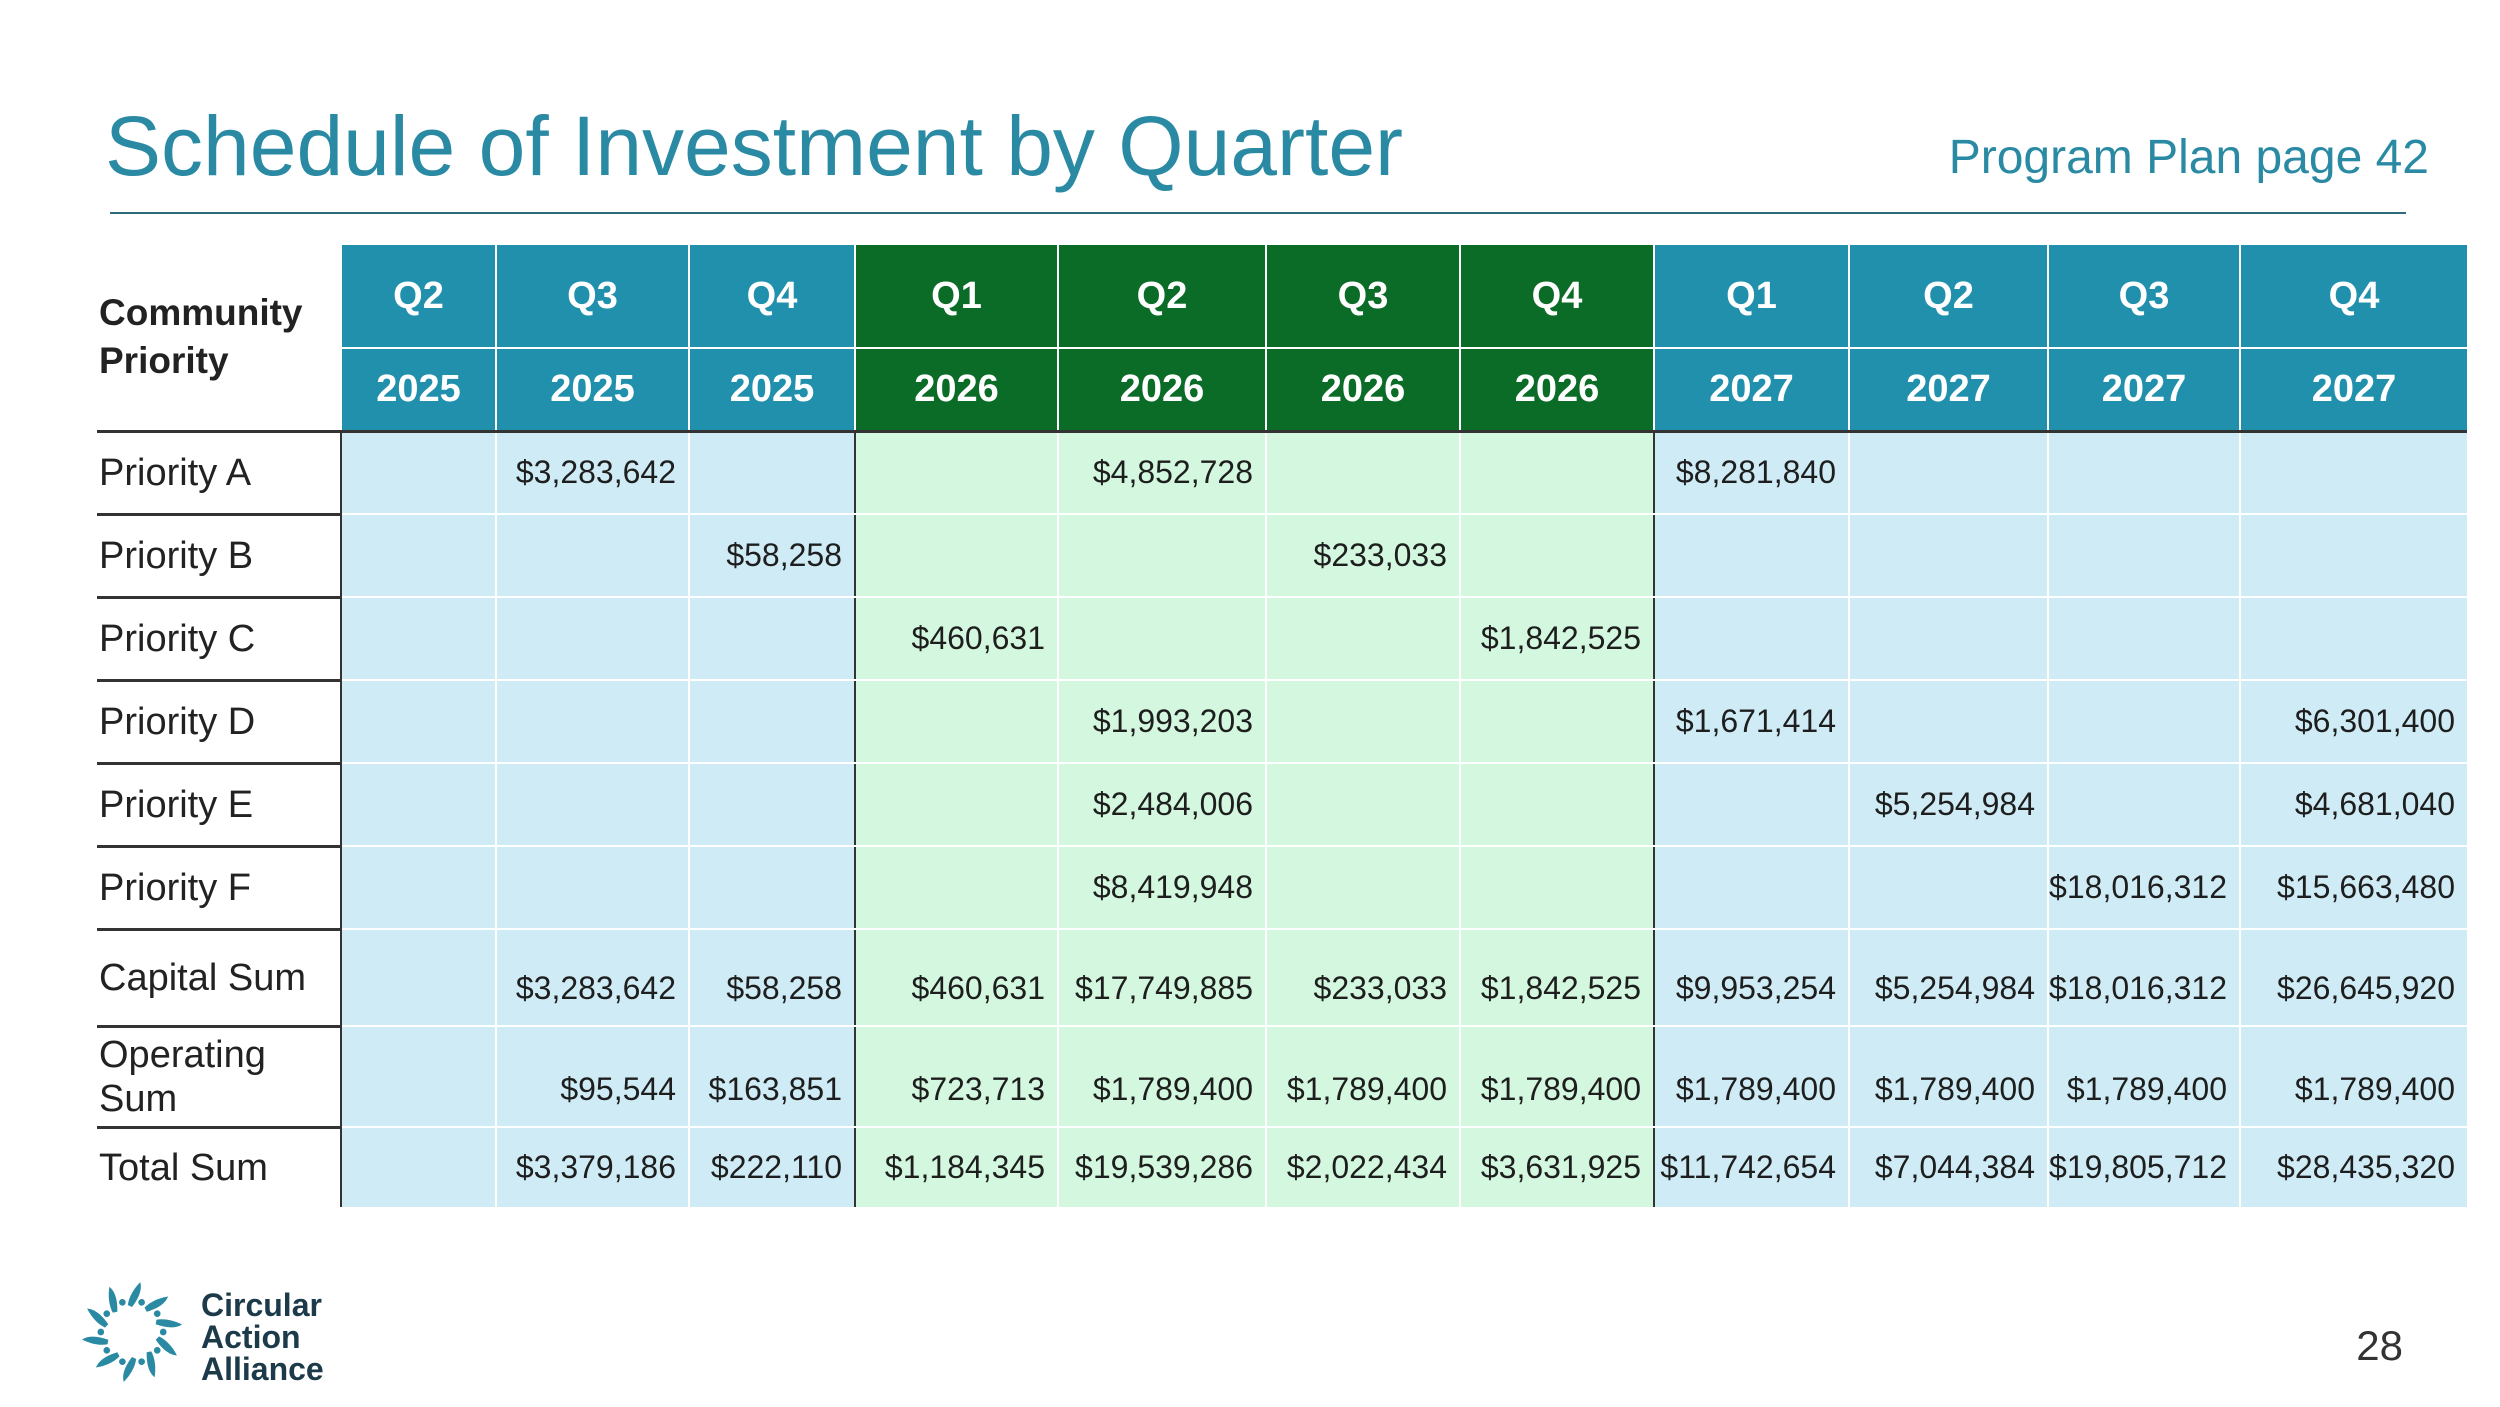 This screenshot has width=2500, height=1407. Describe the element at coordinates (592, 390) in the screenshot. I see `year-header: 2025` at that location.